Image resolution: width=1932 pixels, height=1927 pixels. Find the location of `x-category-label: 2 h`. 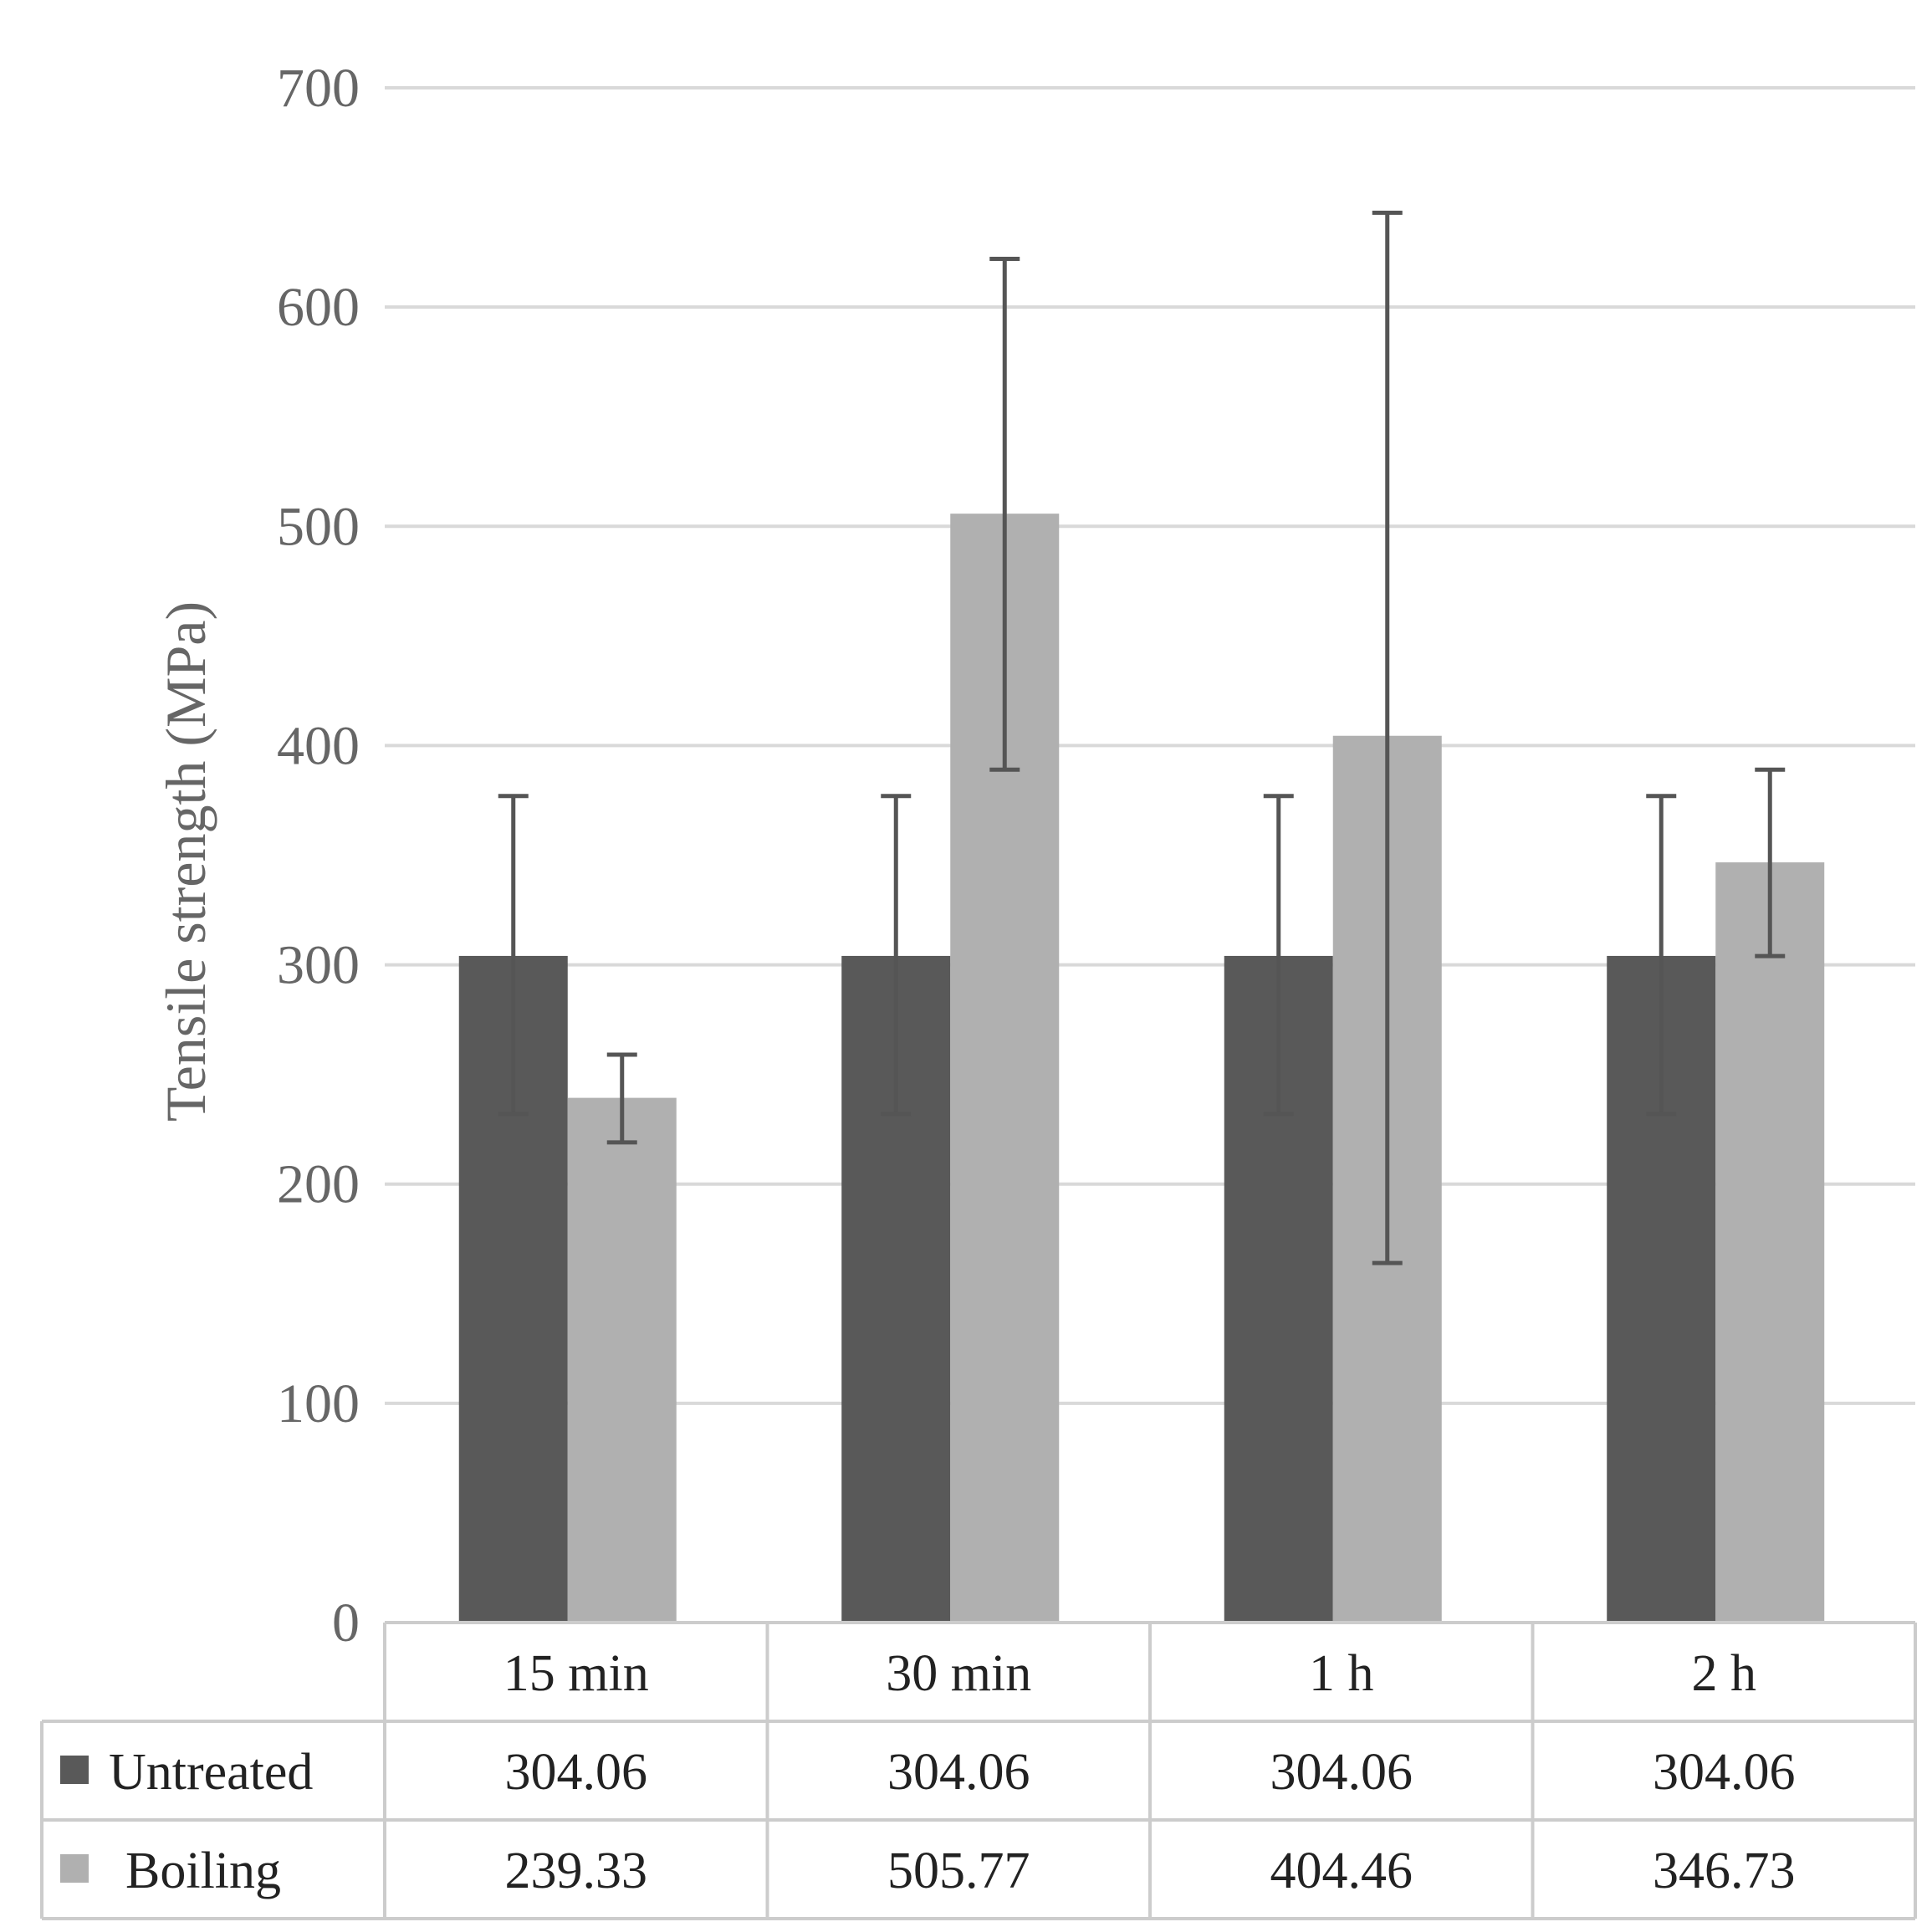

x-category-label: 2 h is located at coordinates (1724, 1674).